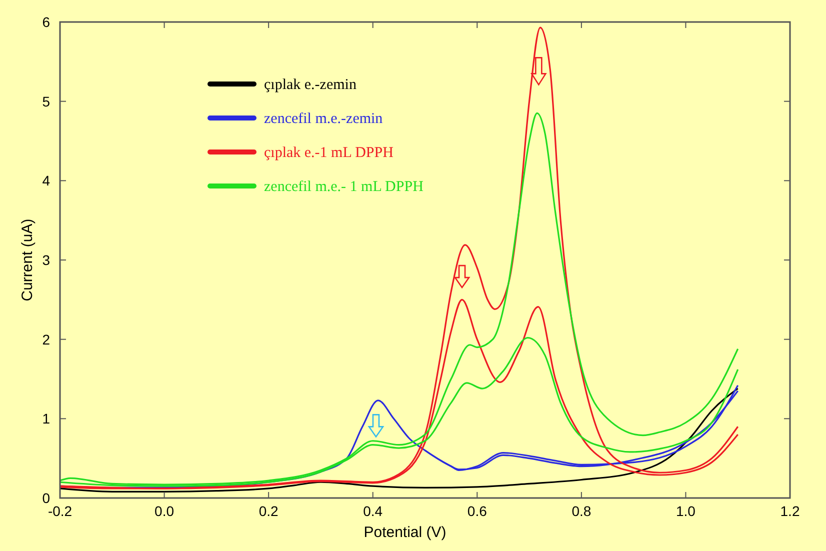 Image resolution: width=826 pixels, height=551 pixels. Describe the element at coordinates (324, 119) in the screenshot. I see `legend-label: zencefil m.e.-zemin` at that location.